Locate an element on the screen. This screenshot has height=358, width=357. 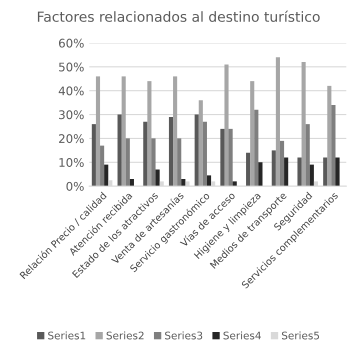
legend-label: Series1 is located at coordinates (67, 335).